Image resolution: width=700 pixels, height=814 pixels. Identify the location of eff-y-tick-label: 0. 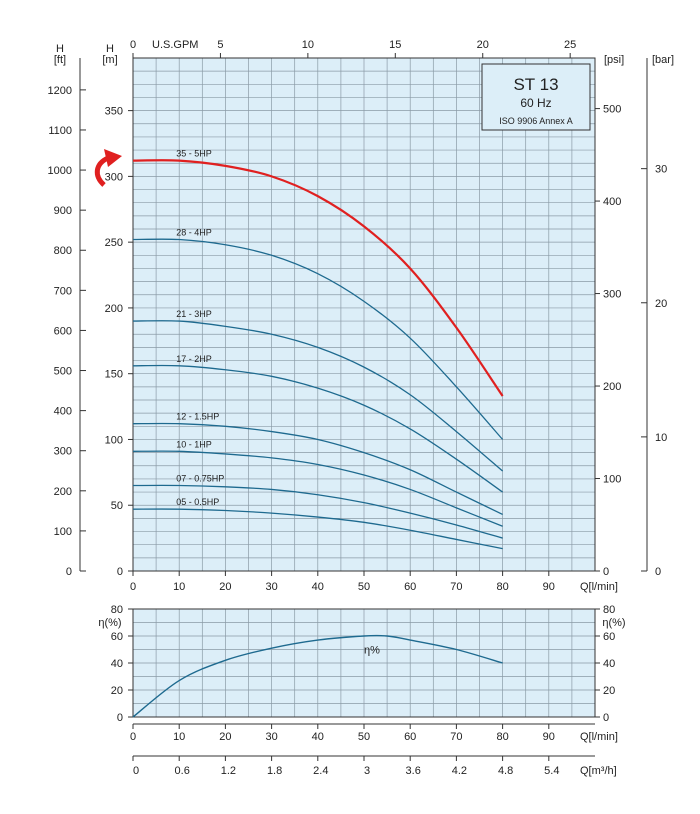
(120, 718).